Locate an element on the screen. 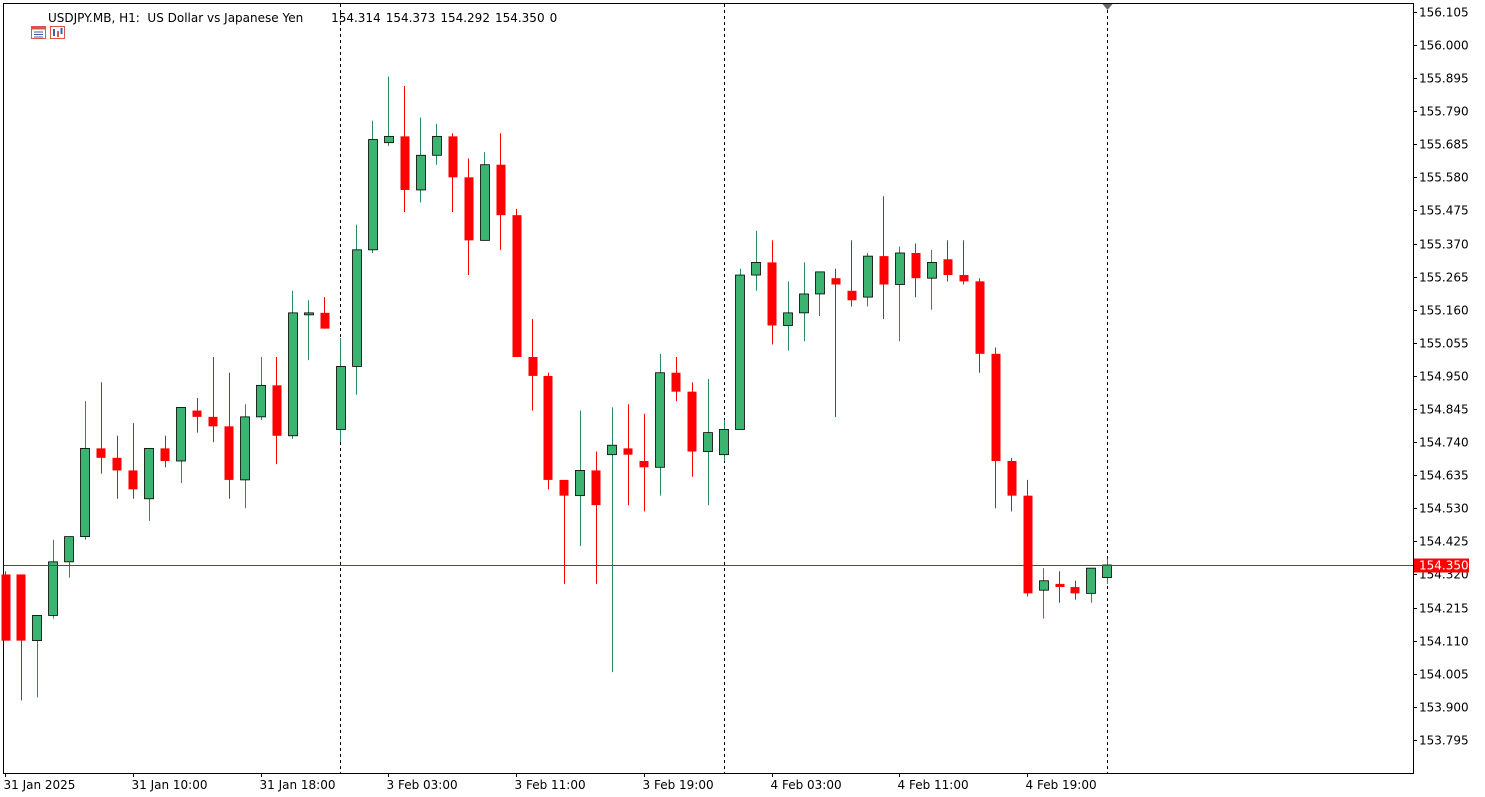 The width and height of the screenshot is (1485, 797). chart-shift-marker is located at coordinates (1107, 7).